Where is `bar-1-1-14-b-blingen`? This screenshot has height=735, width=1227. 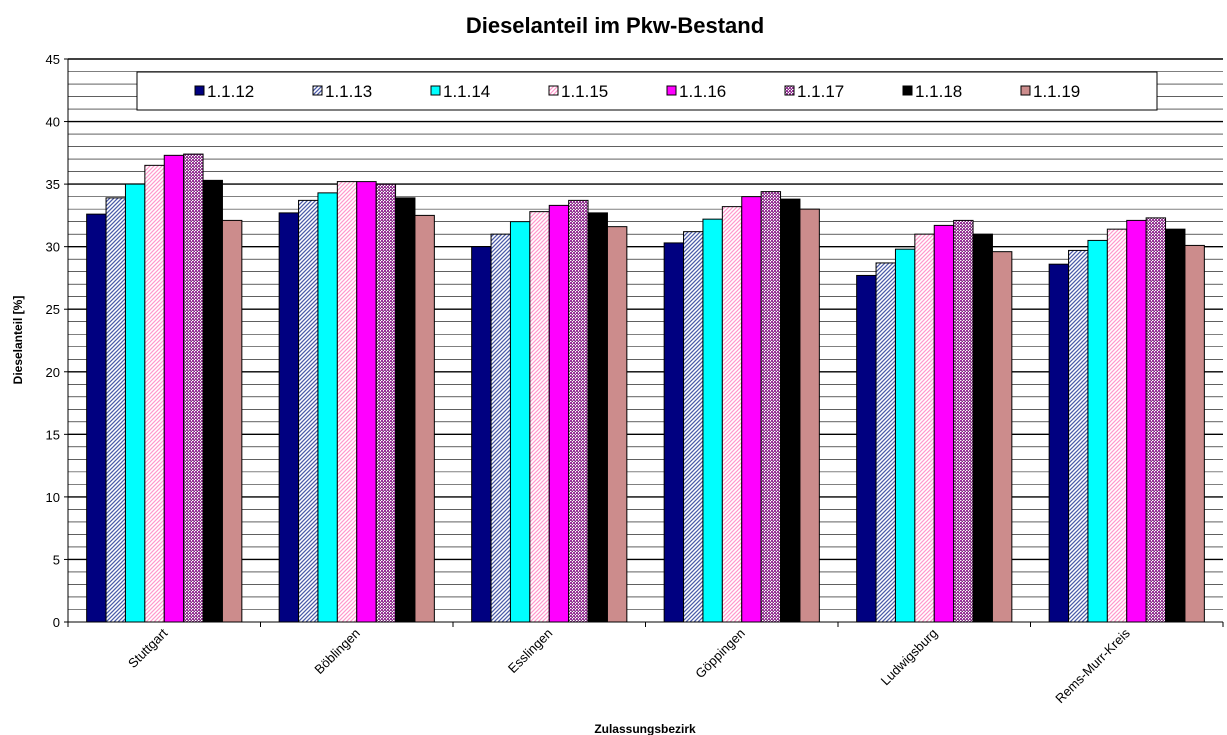 bar-1-1-14-b-blingen is located at coordinates (327, 407).